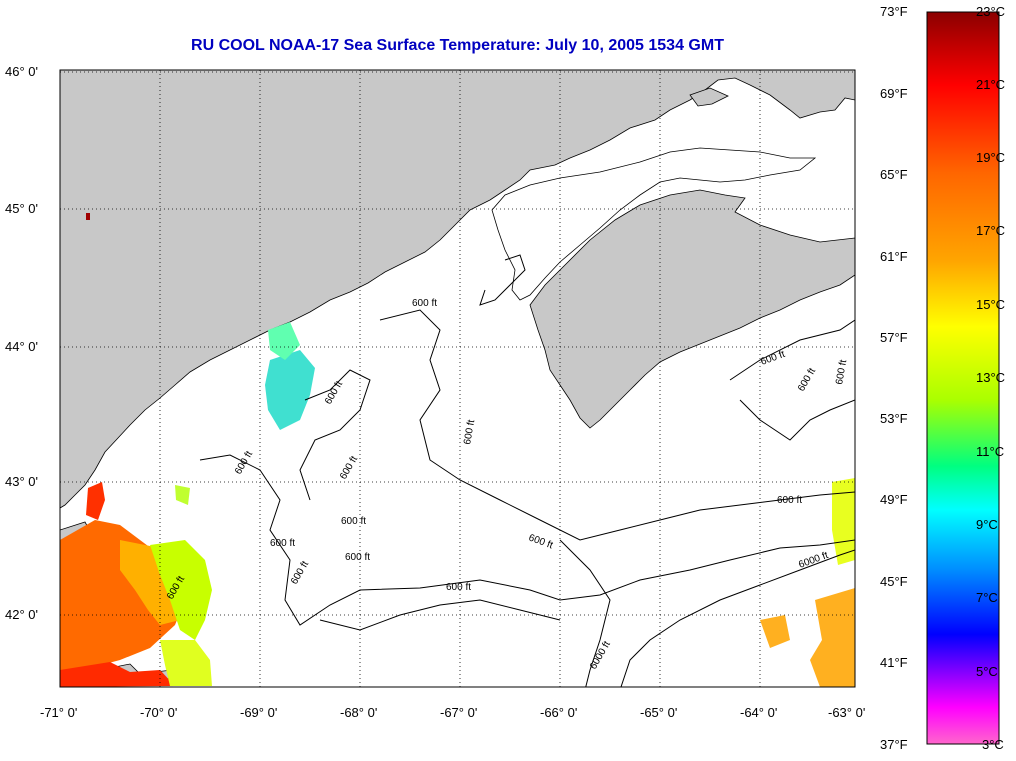 The image size is (1016, 761). I want to click on lon-tick-label: -64° 0', so click(758, 712).